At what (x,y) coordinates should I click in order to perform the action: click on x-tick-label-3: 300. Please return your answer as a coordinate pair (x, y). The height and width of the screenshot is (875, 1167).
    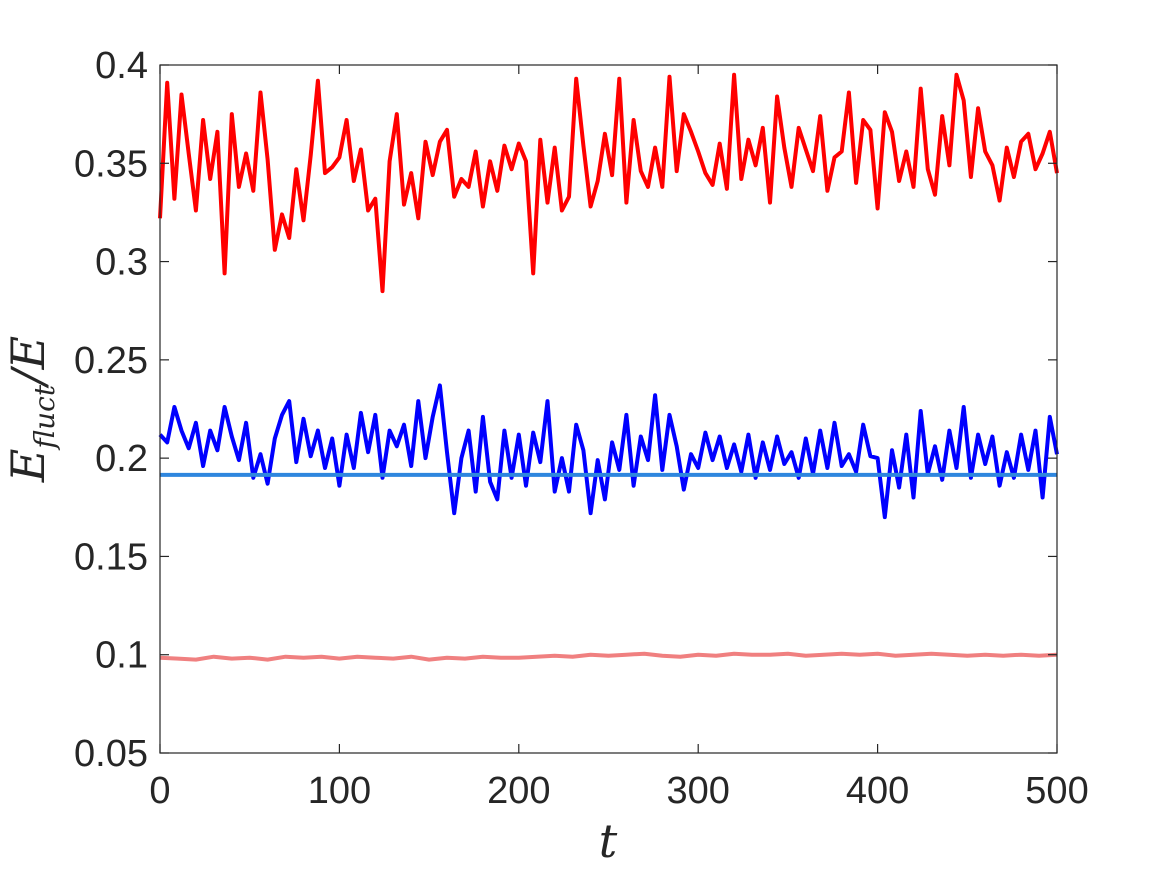
    Looking at the image, I should click on (697, 791).